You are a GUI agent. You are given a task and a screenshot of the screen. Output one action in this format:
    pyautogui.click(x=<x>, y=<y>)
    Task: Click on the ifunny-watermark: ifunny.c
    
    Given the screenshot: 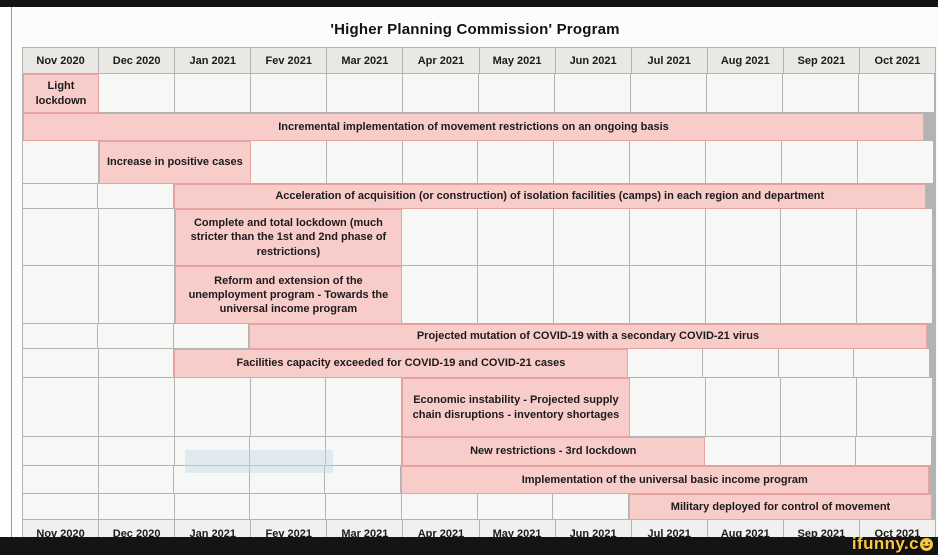 What is the action you would take?
    pyautogui.click(x=892, y=544)
    